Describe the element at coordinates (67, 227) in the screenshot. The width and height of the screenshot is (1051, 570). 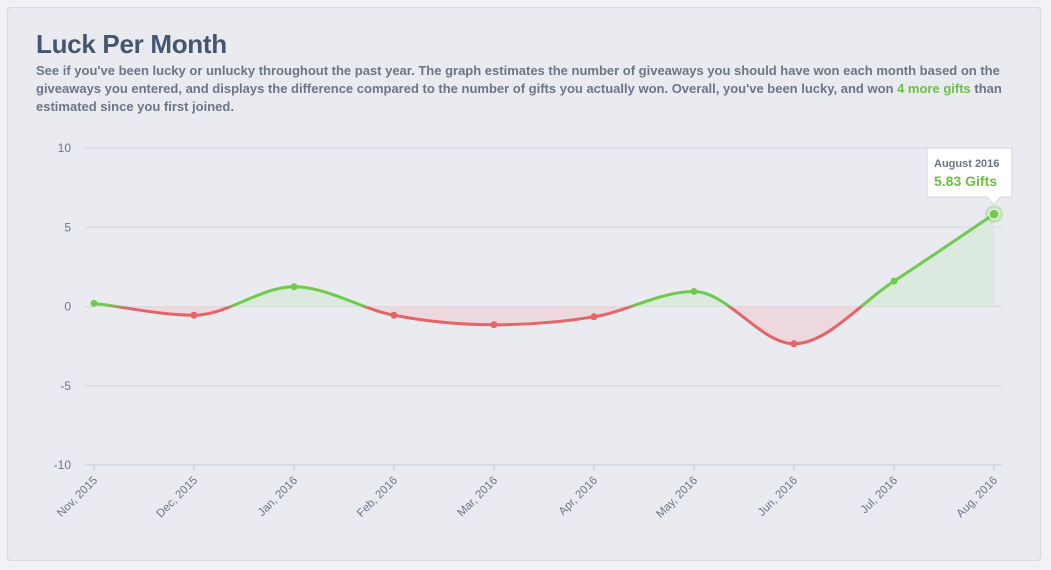
I see `y-tick-label: 5` at that location.